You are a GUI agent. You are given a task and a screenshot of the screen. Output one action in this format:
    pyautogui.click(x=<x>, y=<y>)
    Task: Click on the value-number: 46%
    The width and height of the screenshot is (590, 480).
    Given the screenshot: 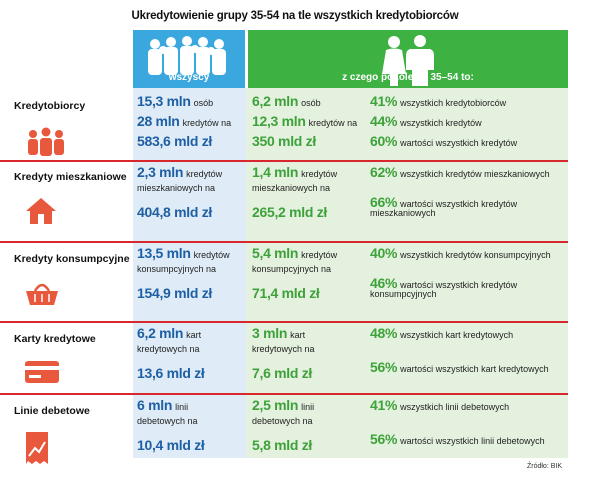 What is the action you would take?
    pyautogui.click(x=384, y=283)
    